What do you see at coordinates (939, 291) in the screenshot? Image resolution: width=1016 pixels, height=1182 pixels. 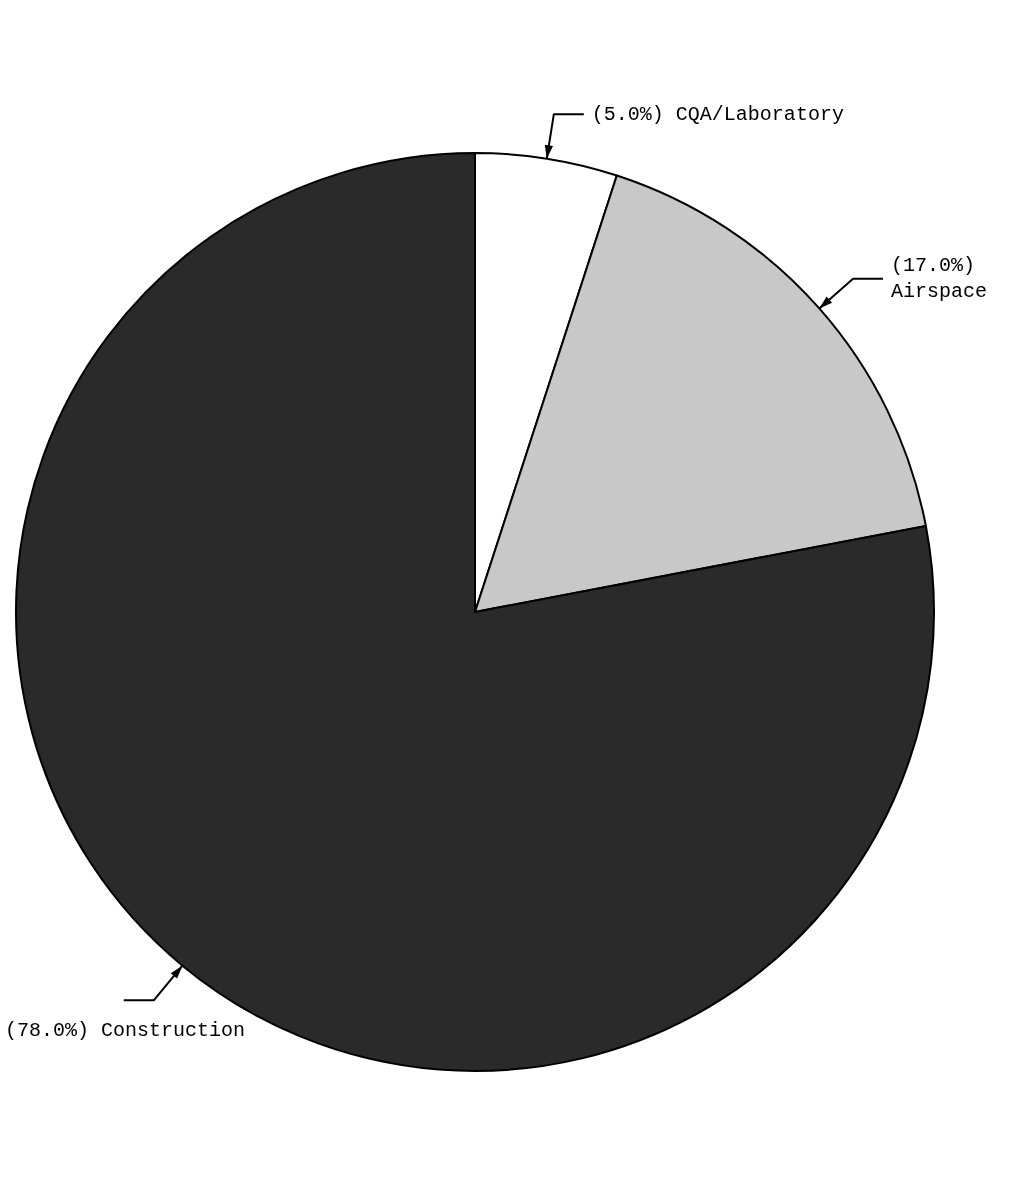 I see `slice-label: Airspace` at bounding box center [939, 291].